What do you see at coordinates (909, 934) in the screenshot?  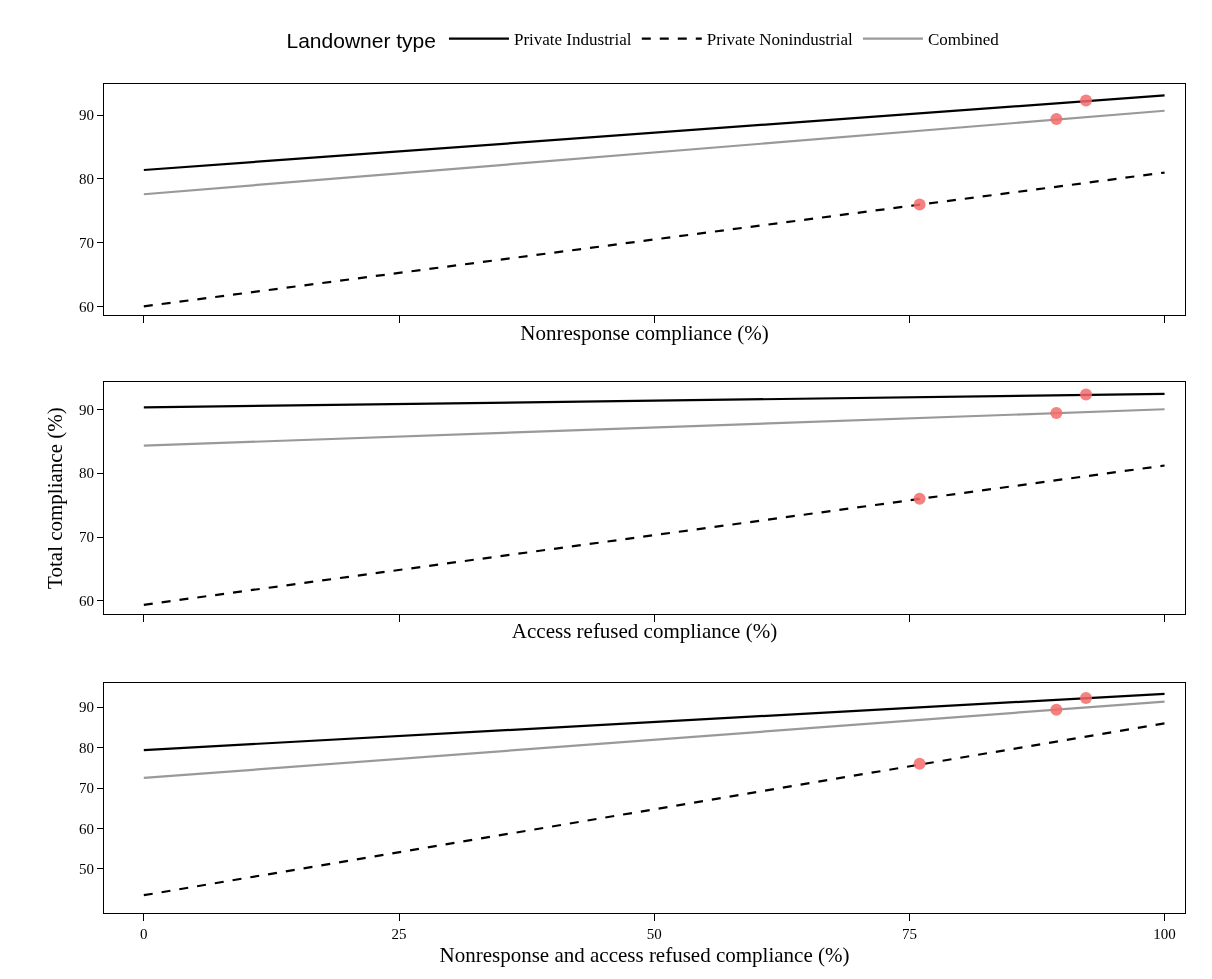 I see `x-tick-label: 75` at bounding box center [909, 934].